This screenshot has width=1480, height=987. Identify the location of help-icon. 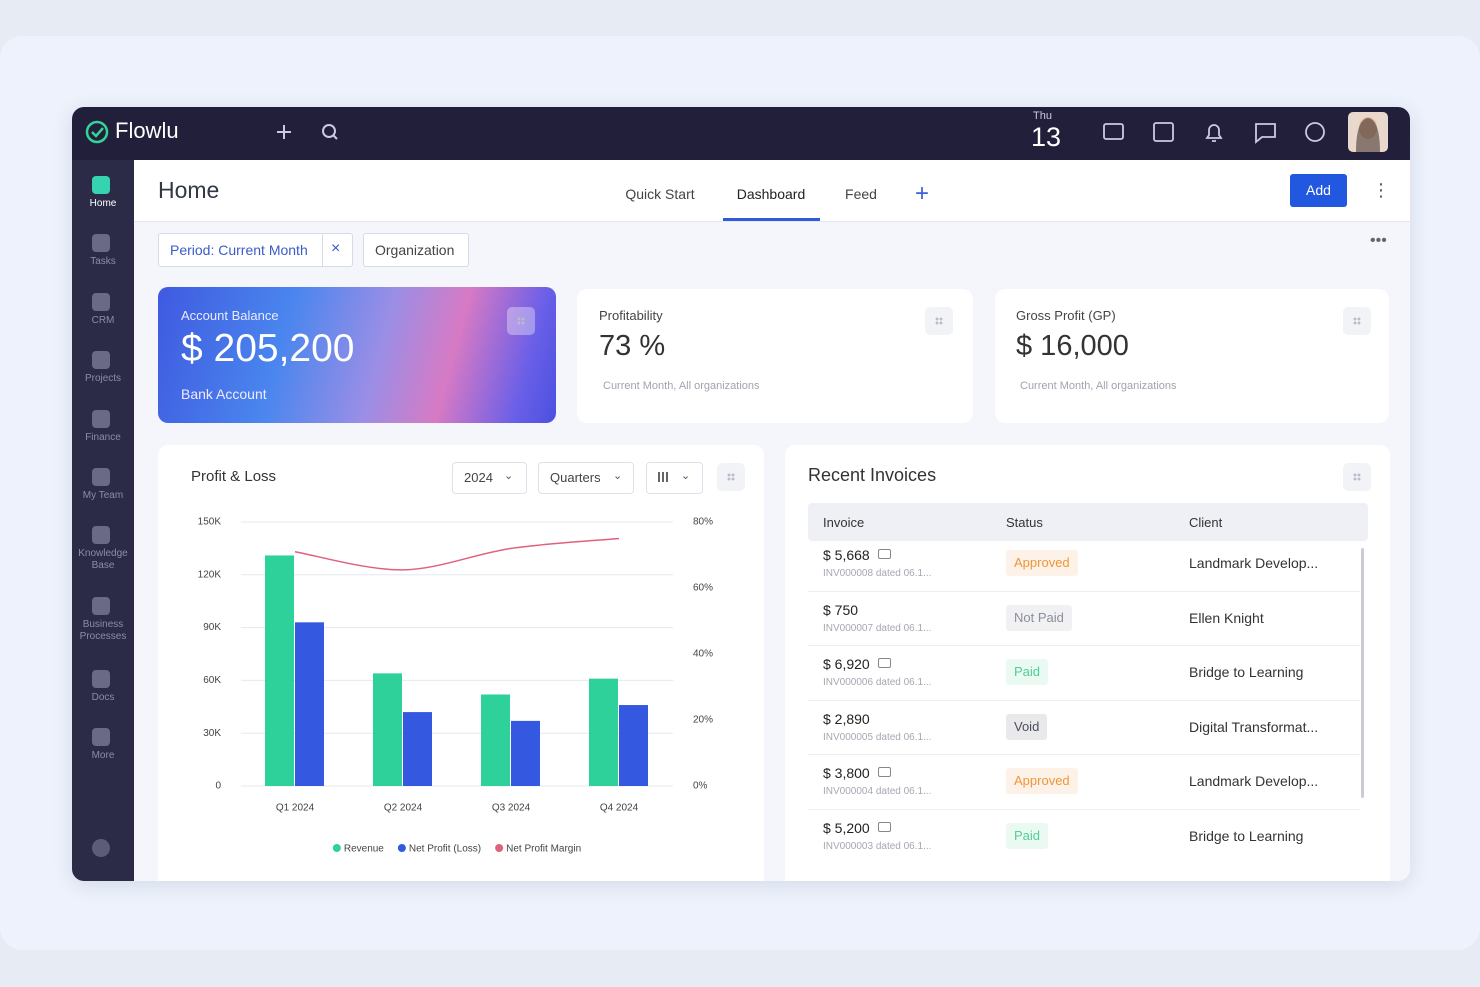
(1315, 132).